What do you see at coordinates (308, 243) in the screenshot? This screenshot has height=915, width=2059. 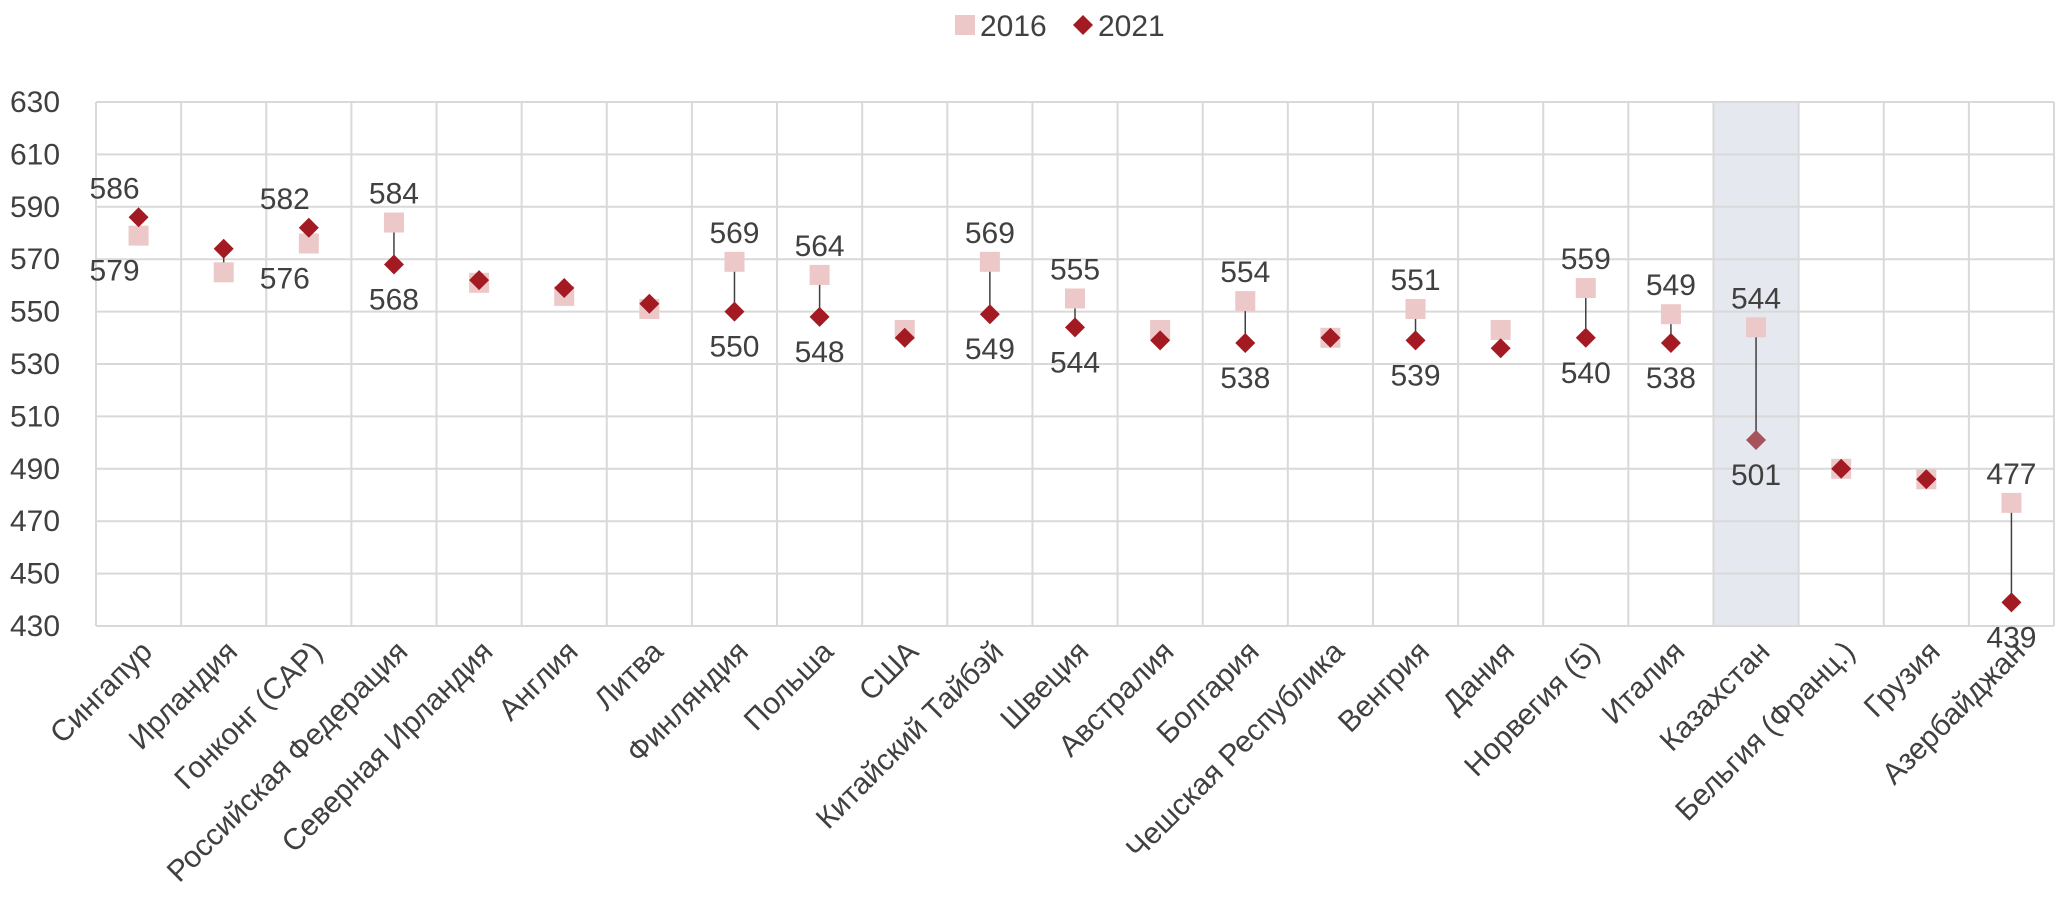 I see `marker-2016-гонконг-сар` at bounding box center [308, 243].